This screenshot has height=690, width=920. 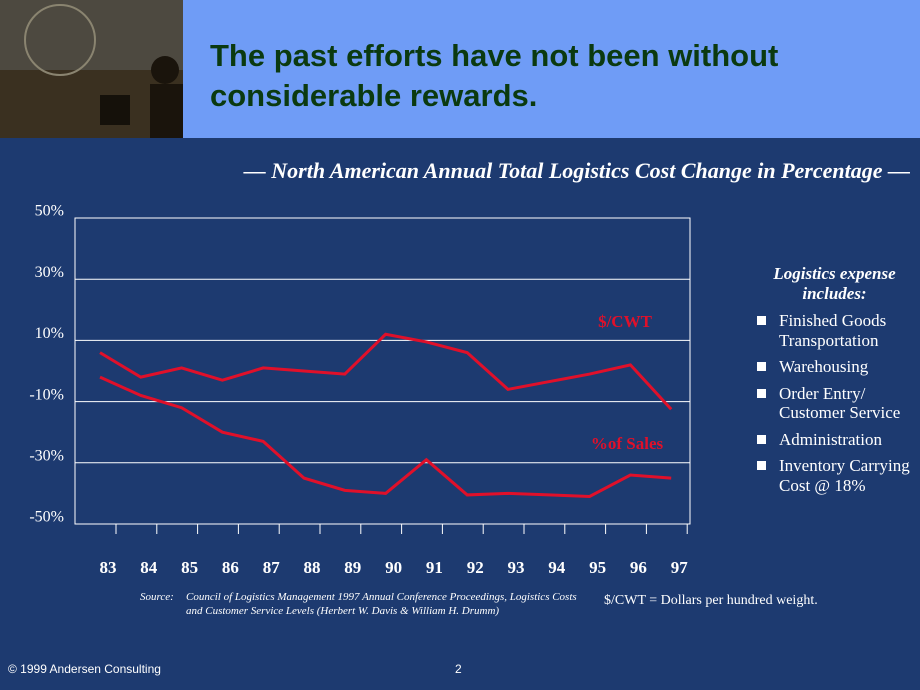 I want to click on y-tick-label: 30%, so click(x=49, y=272).